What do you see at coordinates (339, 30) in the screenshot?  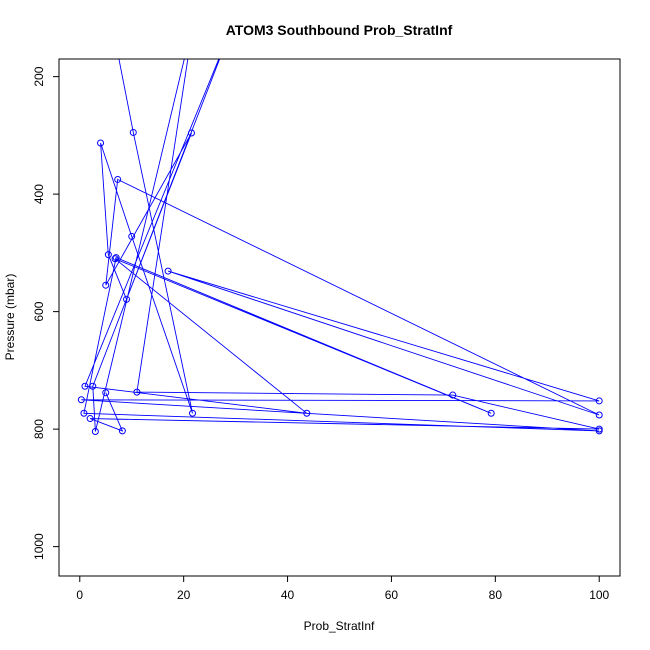 I see `chart-title: ATOM3 Southbound Prob_StratInf` at bounding box center [339, 30].